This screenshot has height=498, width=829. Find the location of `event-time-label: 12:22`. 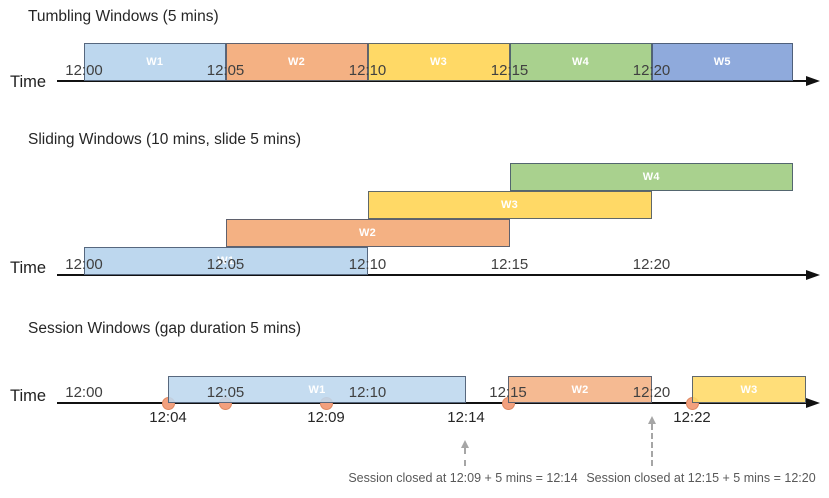

event-time-label: 12:22 is located at coordinates (692, 417).